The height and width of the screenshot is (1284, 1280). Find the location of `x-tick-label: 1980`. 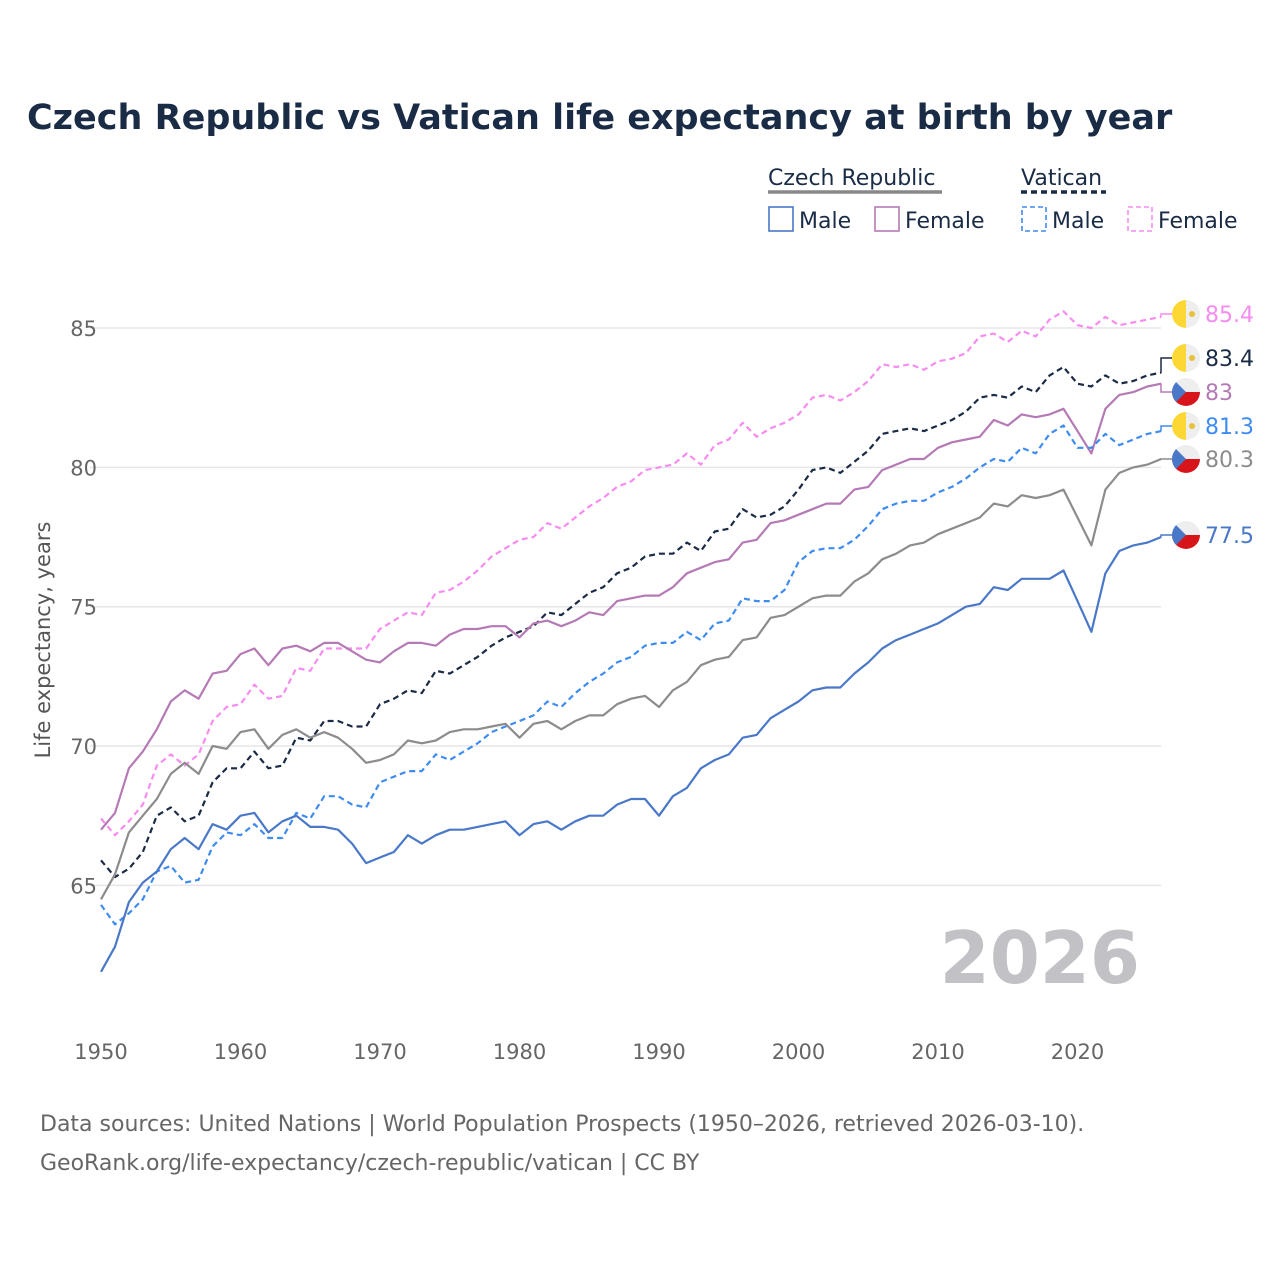

x-tick-label: 1980 is located at coordinates (519, 1052).